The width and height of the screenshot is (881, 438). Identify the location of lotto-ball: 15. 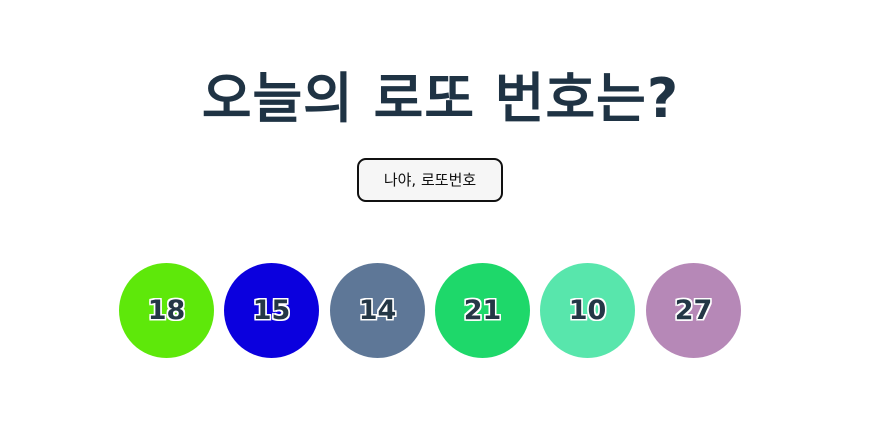
(271, 310).